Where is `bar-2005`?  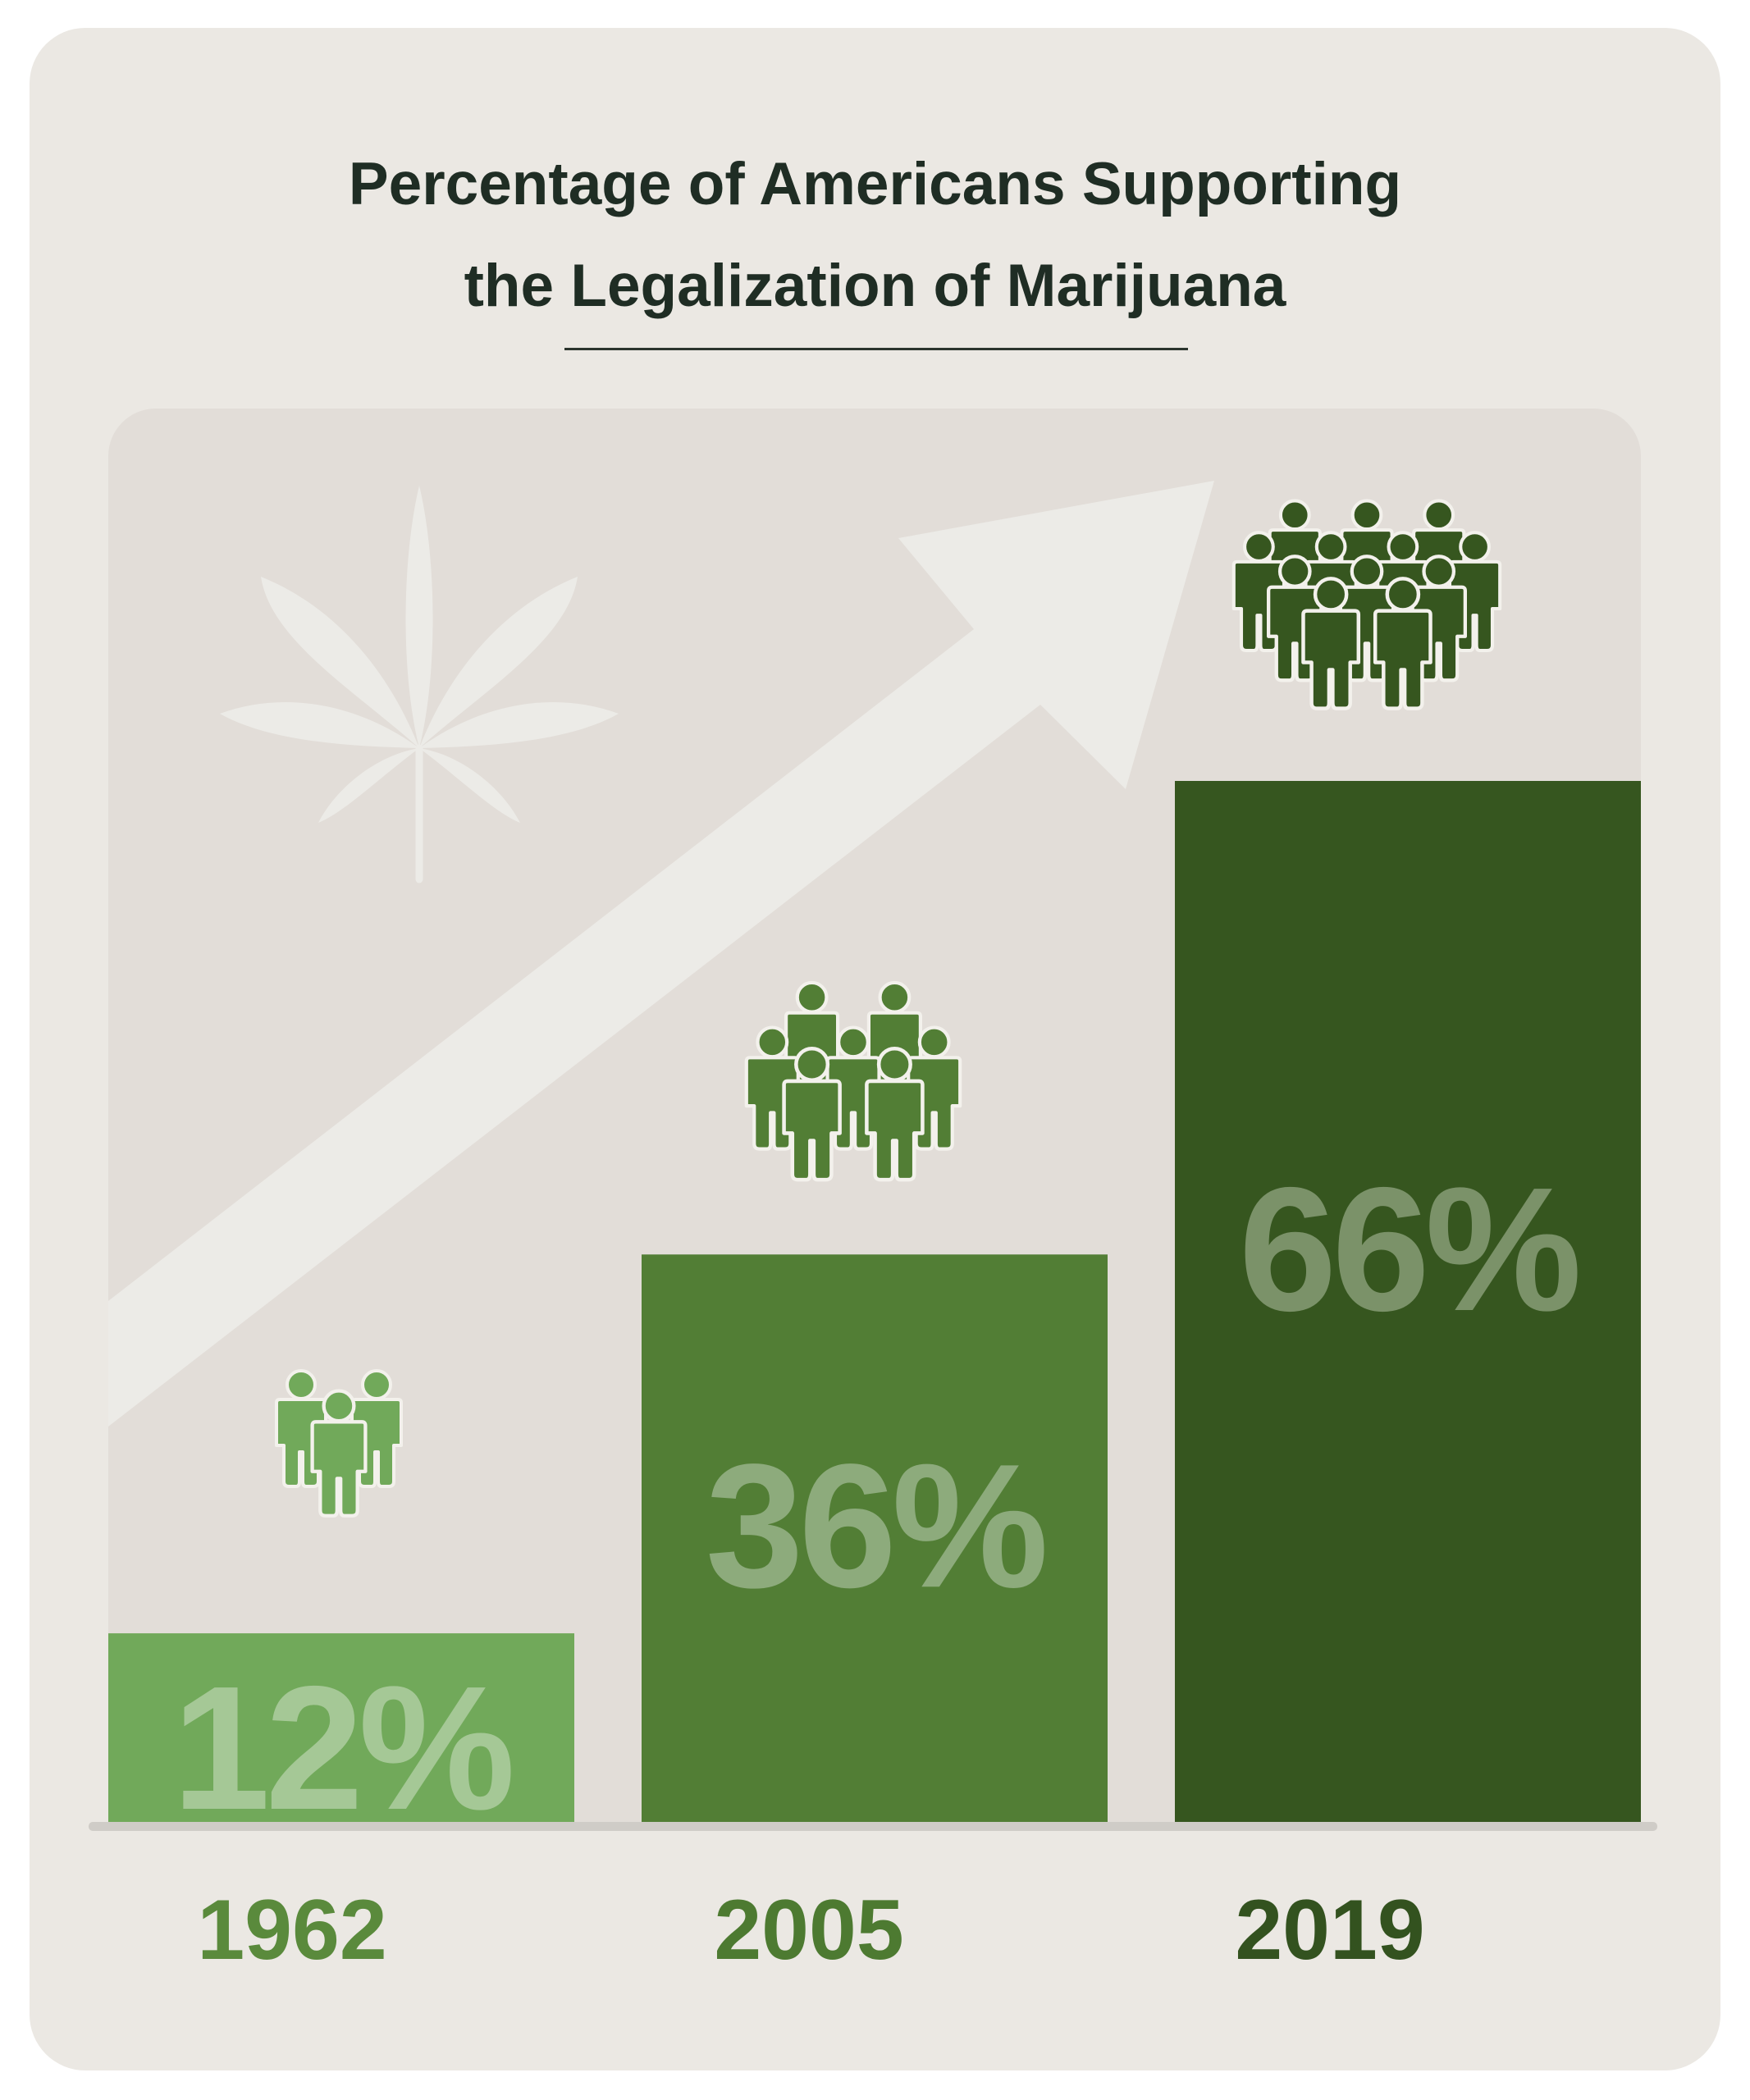 bar-2005 is located at coordinates (875, 1539).